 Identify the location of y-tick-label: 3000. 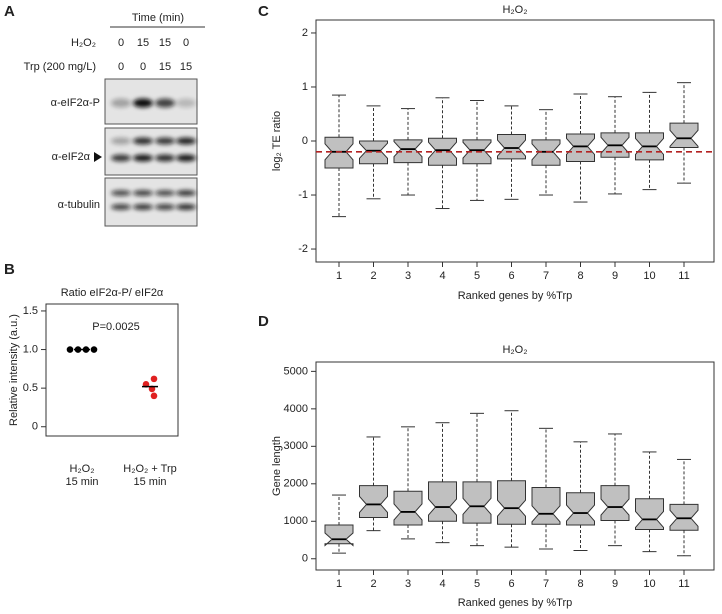
(296, 446).